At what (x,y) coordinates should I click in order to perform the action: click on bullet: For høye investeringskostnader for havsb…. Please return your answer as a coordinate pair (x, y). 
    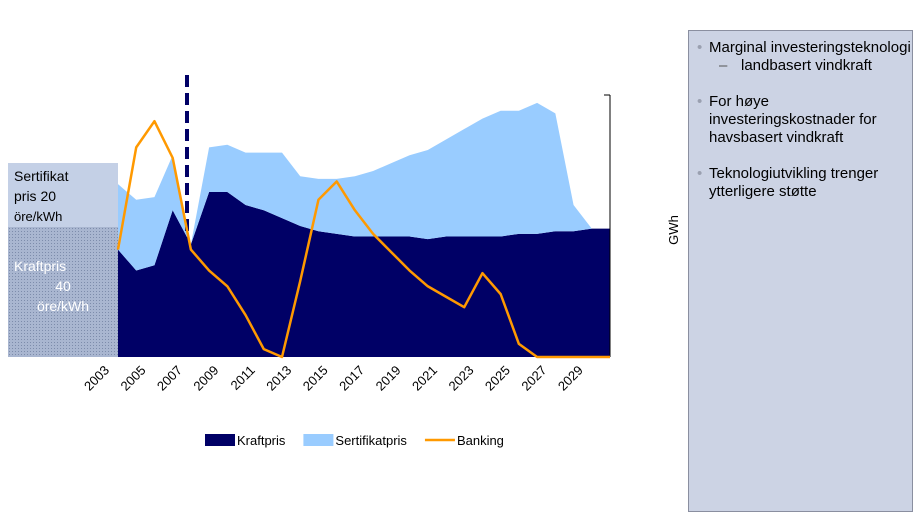
    Looking at the image, I should click on (804, 120).